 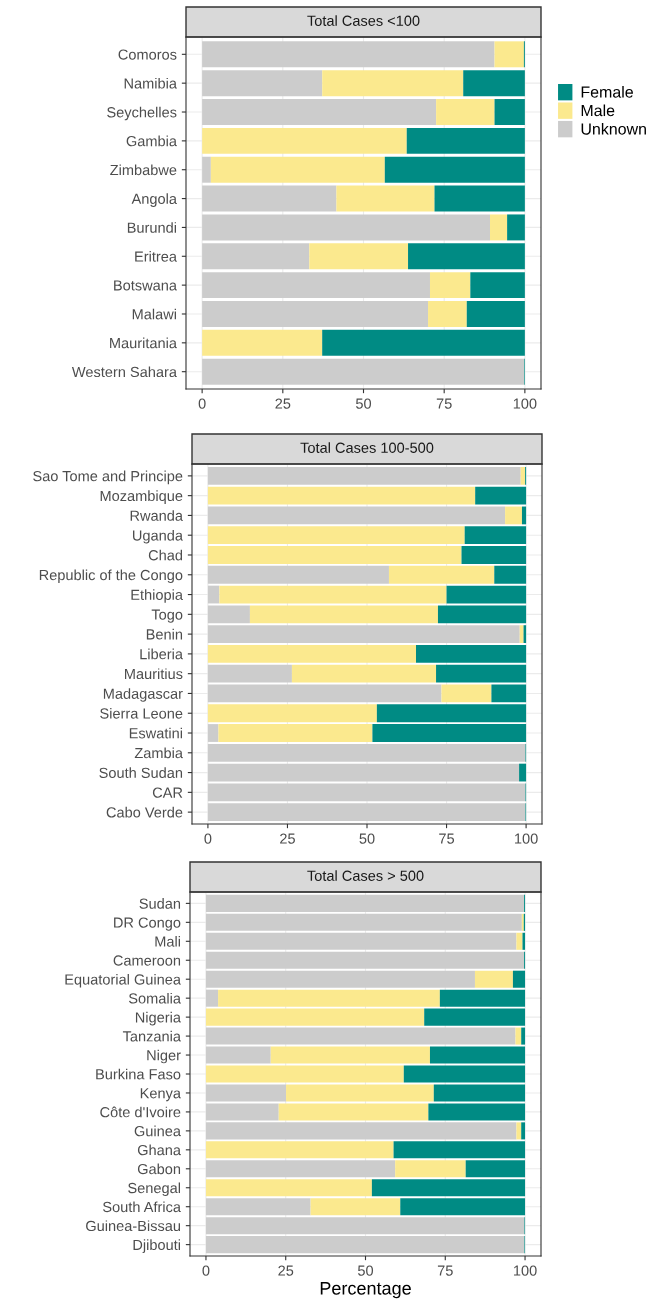 I want to click on y-tick-label: Sierra Leone, so click(x=141, y=713).